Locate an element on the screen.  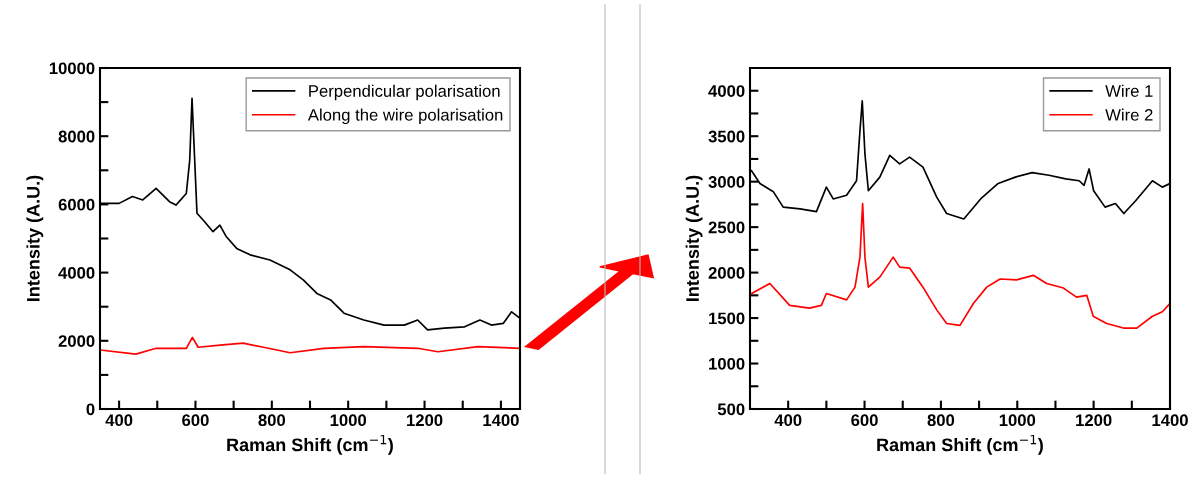
y-tick-label: 6000 is located at coordinates (76, 204).